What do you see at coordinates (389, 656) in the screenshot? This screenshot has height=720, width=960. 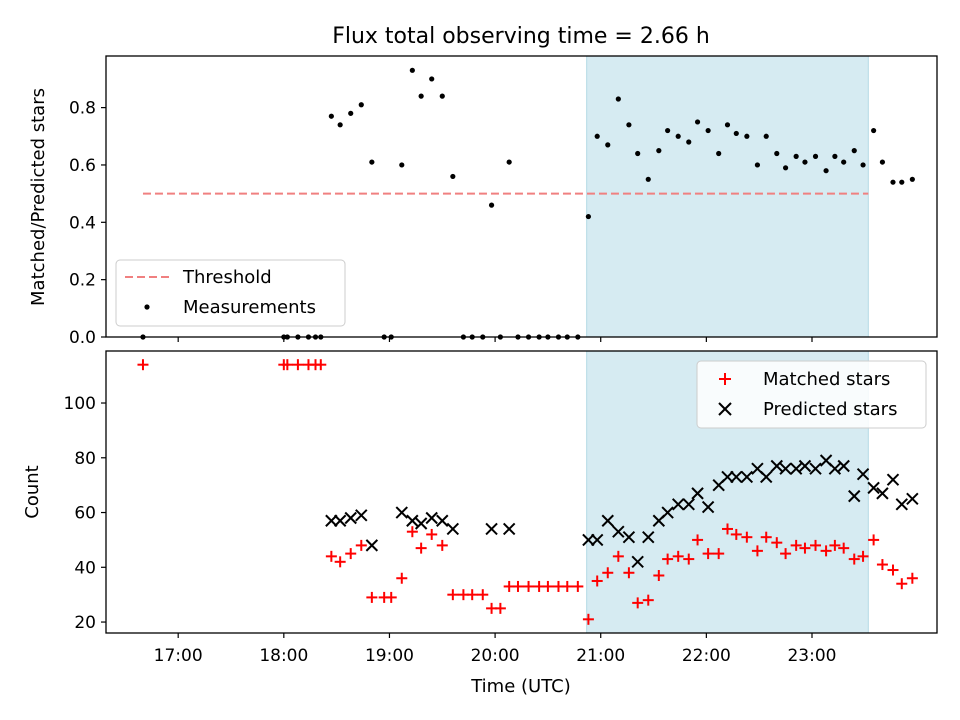 I see `x-tick-label: 19:00` at bounding box center [389, 656].